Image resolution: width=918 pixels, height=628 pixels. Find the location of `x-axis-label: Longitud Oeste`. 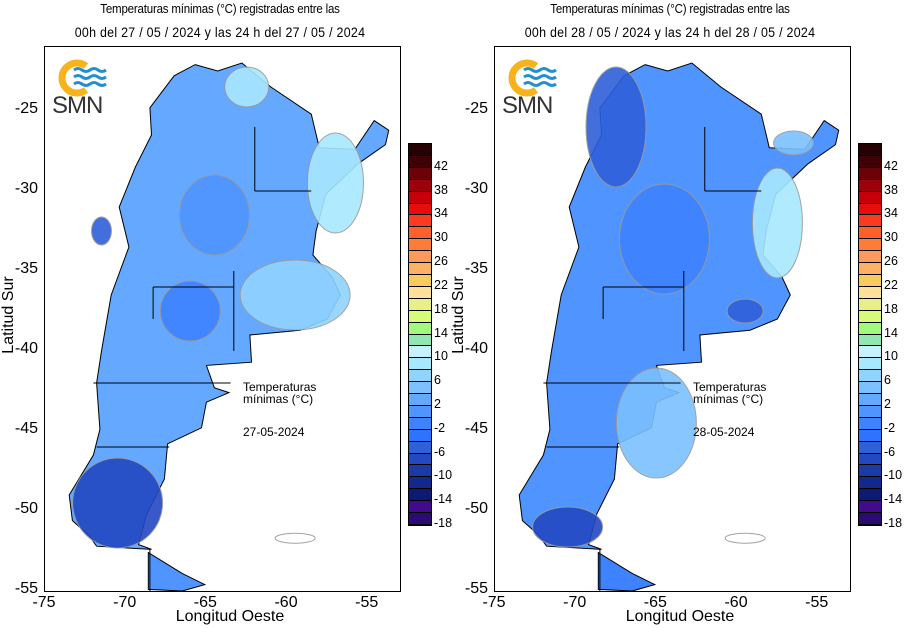

x-axis-label: Longitud Oeste is located at coordinates (230, 616).